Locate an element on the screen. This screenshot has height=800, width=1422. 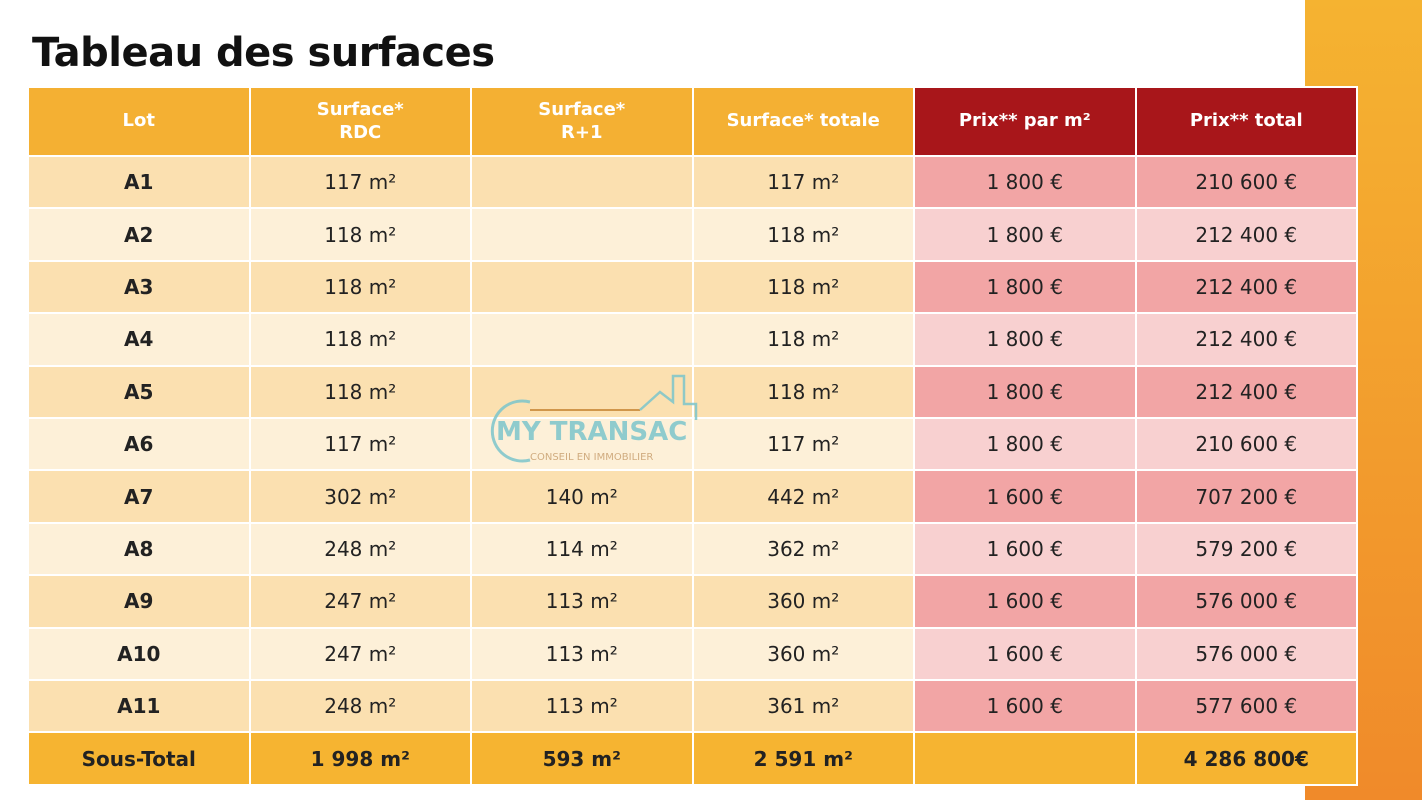
table-row: A11 248 m² 113 m² 361 m² 1 600 €577 600 € is located at coordinates (692, 706).